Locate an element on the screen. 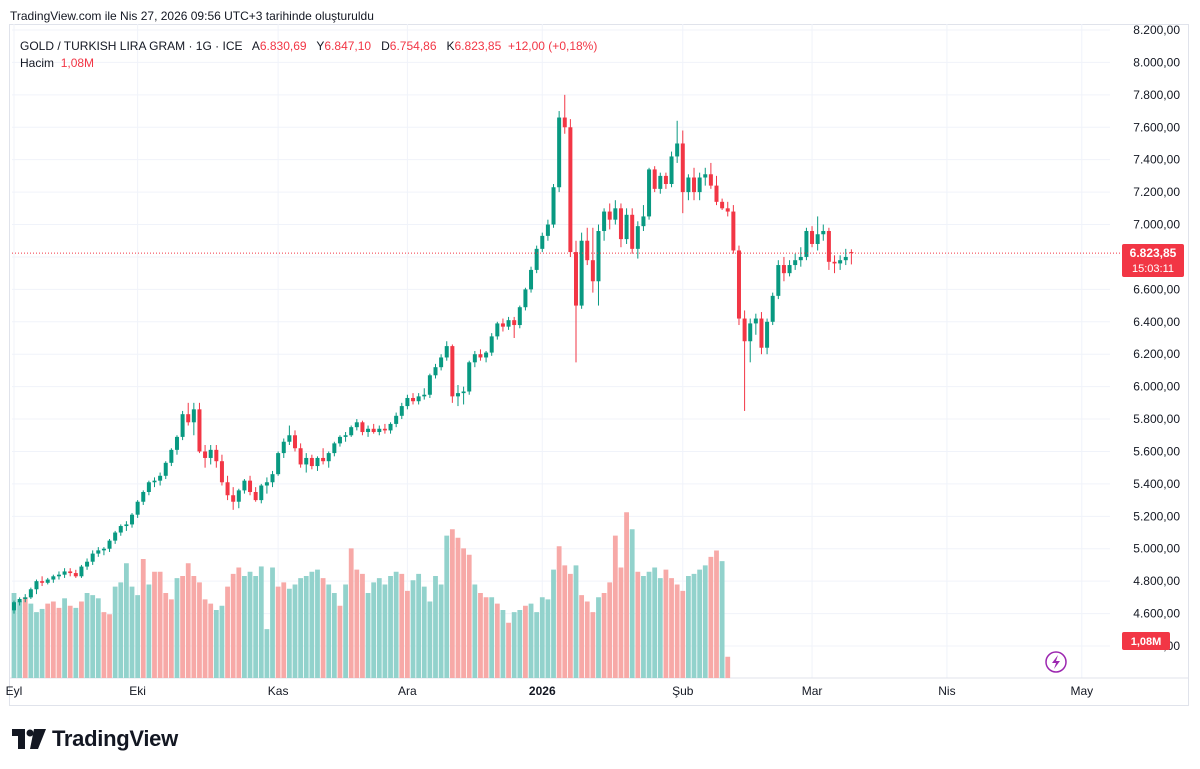 This screenshot has width=1200, height=769. y-tick-label: 7.800,00 is located at coordinates (1156, 95).